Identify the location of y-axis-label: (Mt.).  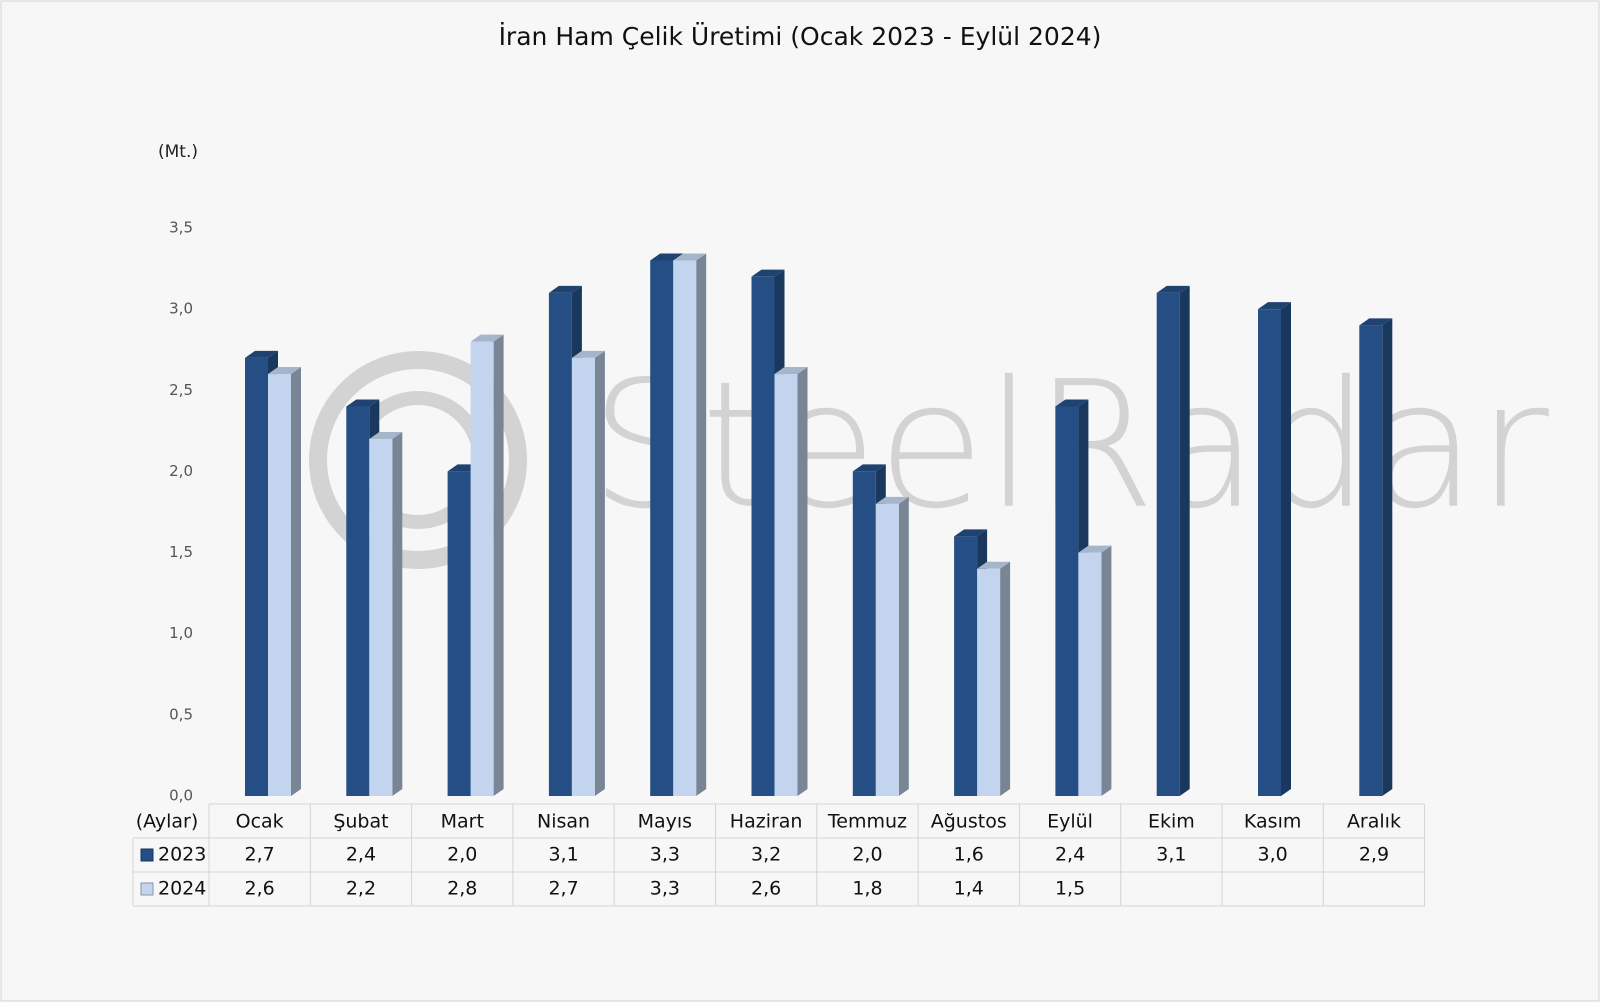
(178, 152).